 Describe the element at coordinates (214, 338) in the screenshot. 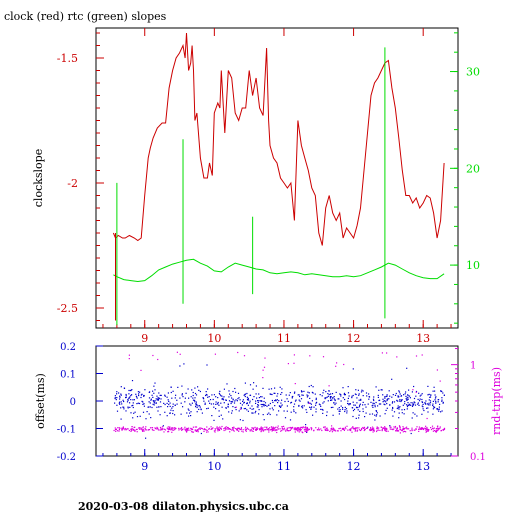

I see `top-x-tick-label: 10` at that location.